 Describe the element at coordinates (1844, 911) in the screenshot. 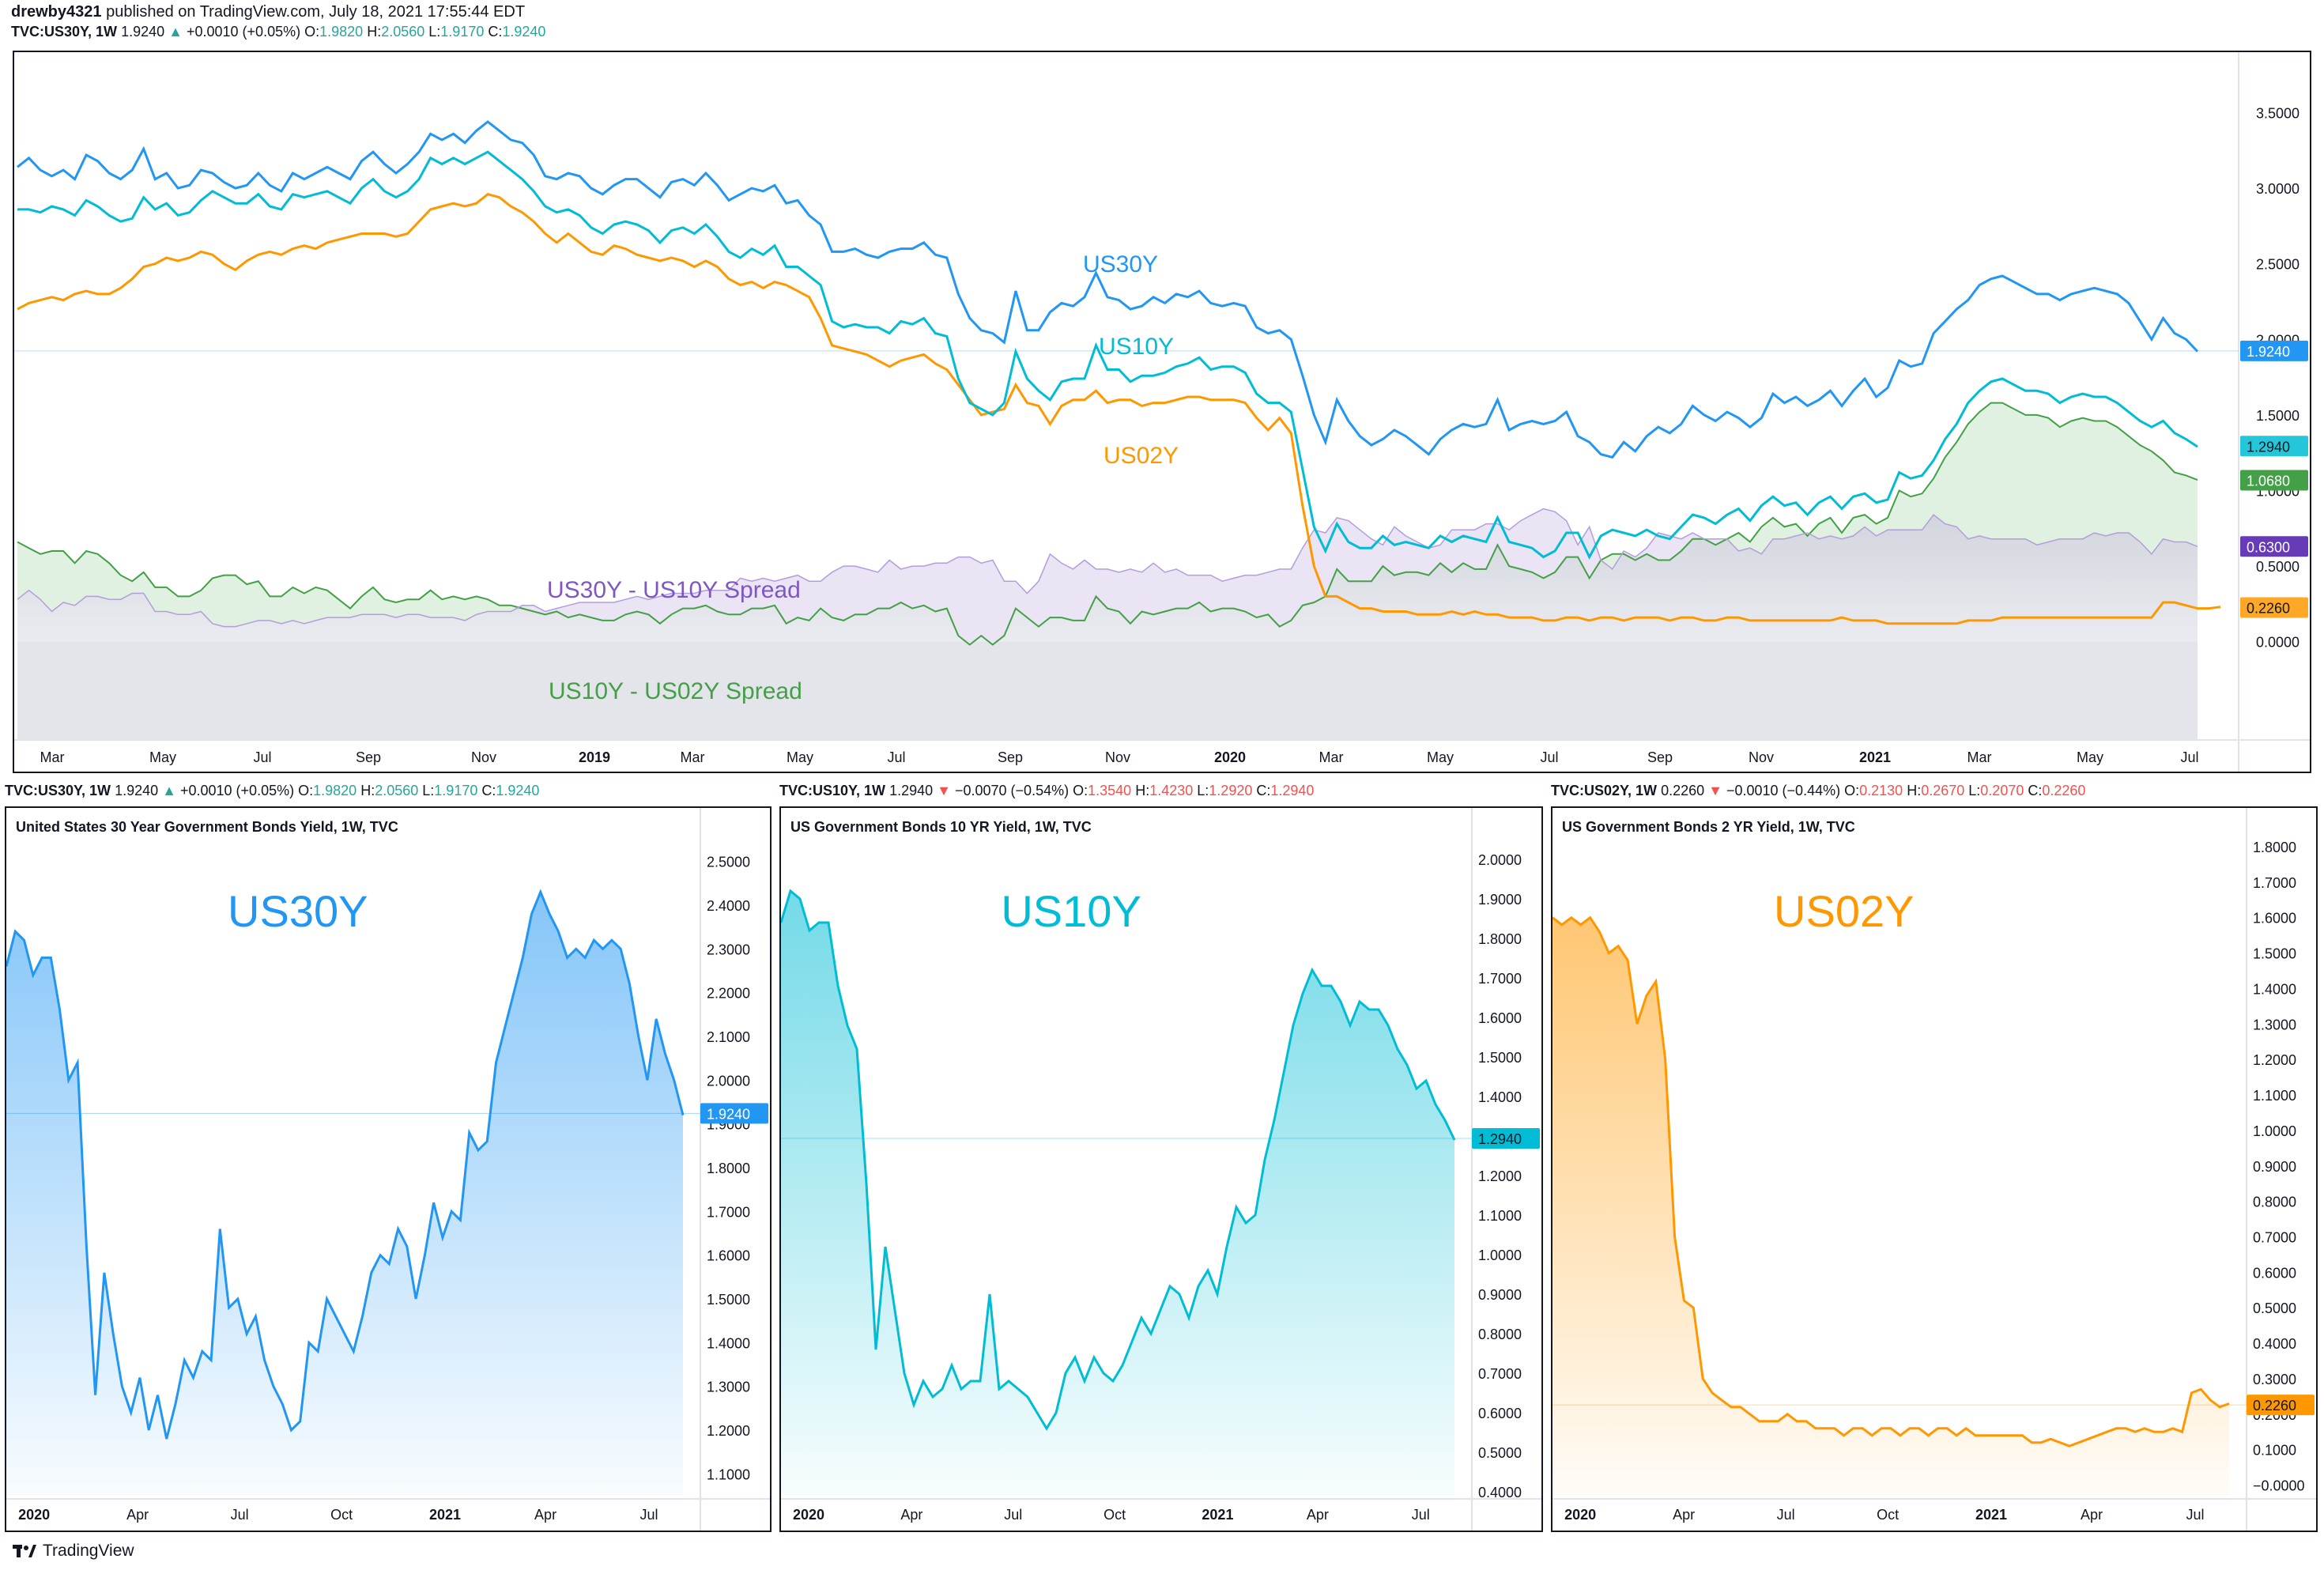

I see `big-label: US02Y` at that location.